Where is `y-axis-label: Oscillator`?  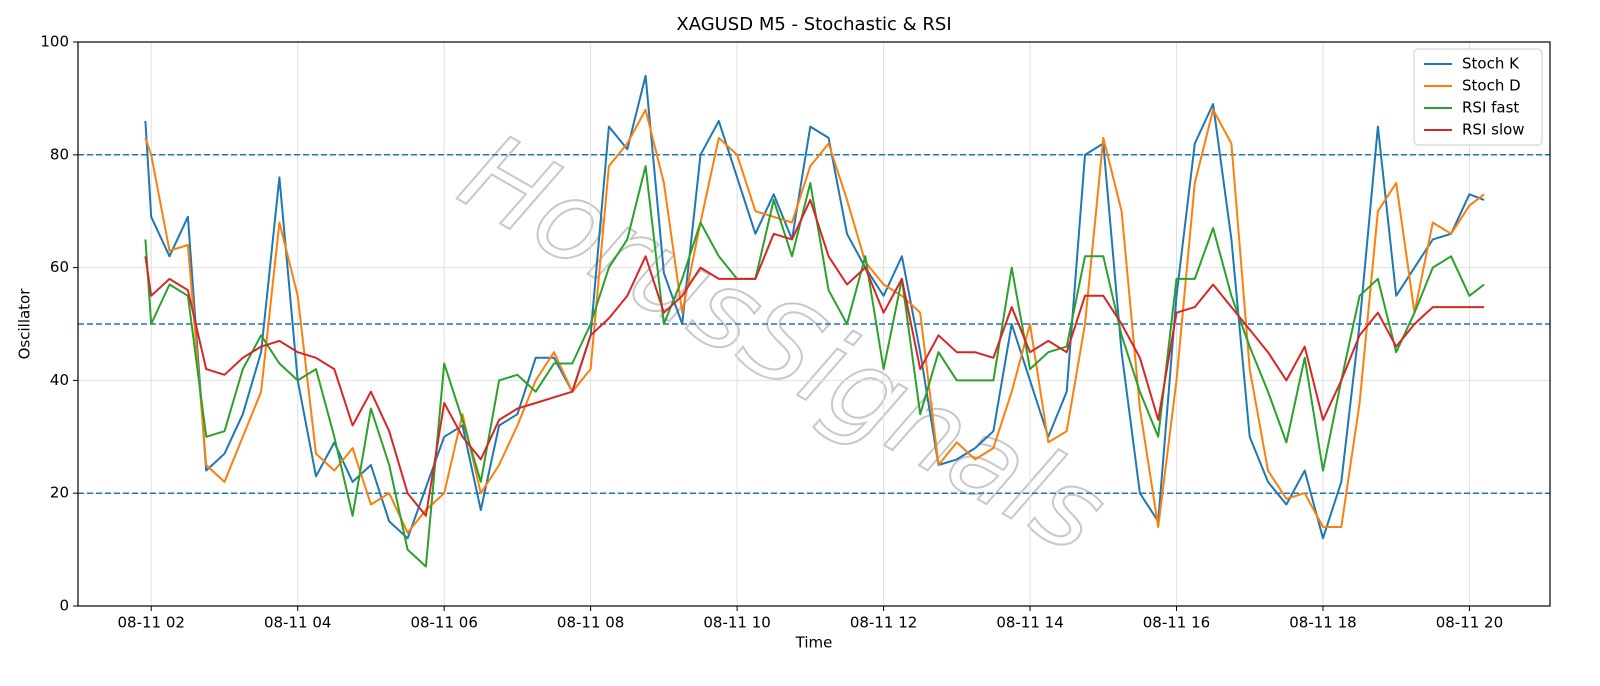 y-axis-label: Oscillator is located at coordinates (25, 324).